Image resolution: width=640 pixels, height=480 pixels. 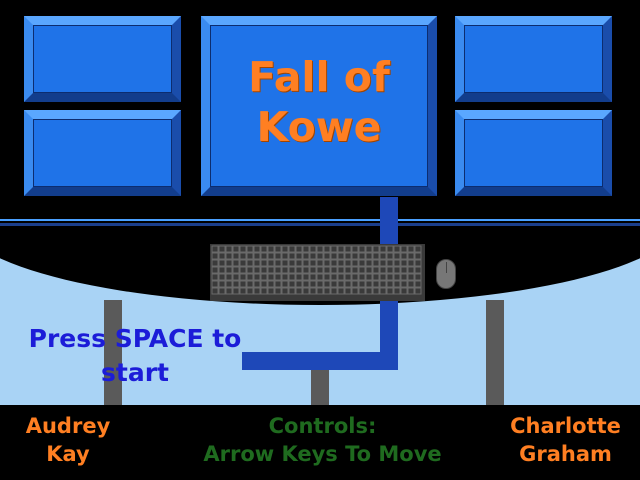 What do you see at coordinates (495, 352) in the screenshot?
I see `desk-leg-right` at bounding box center [495, 352].